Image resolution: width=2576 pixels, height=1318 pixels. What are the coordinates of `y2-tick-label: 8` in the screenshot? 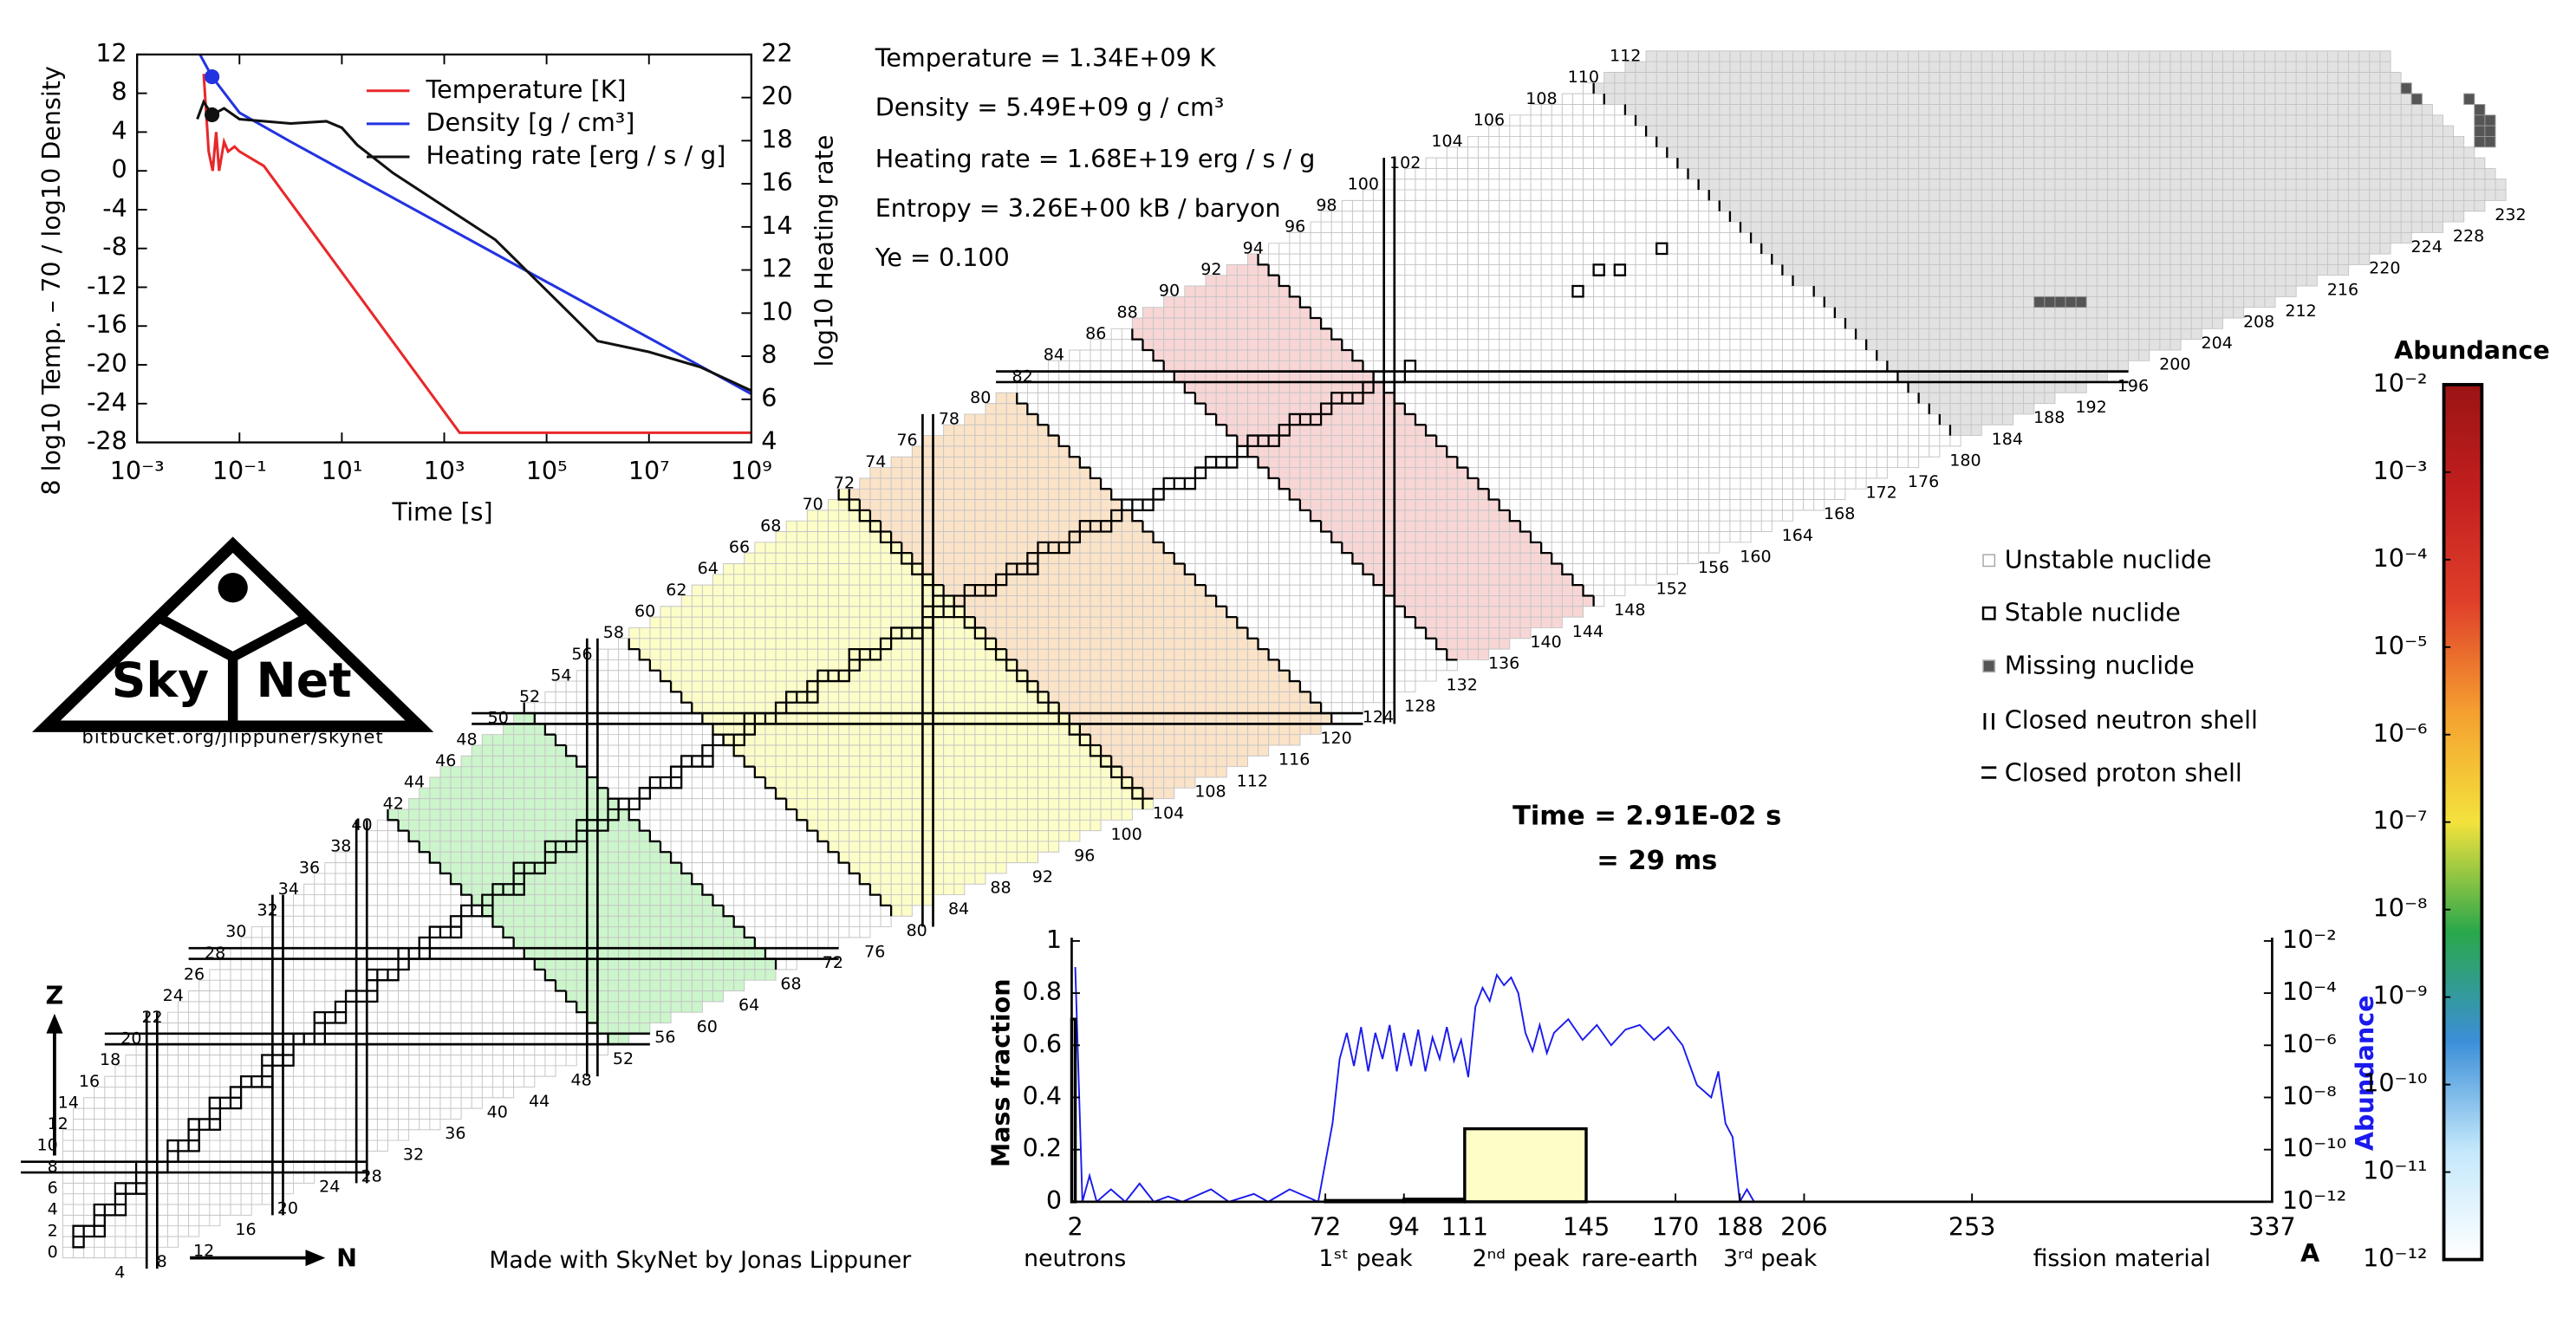 It's located at (769, 354).